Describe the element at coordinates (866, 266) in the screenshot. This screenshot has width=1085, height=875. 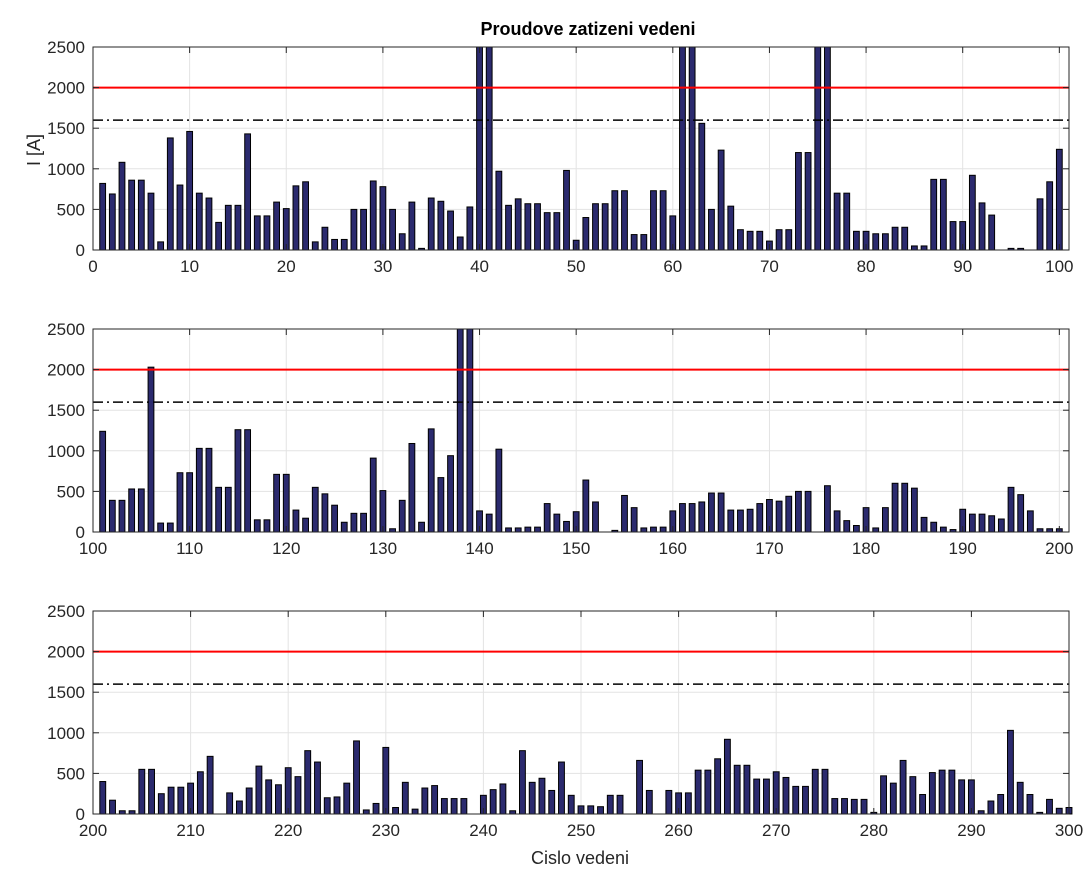
I see `x-tick-label: 80` at that location.